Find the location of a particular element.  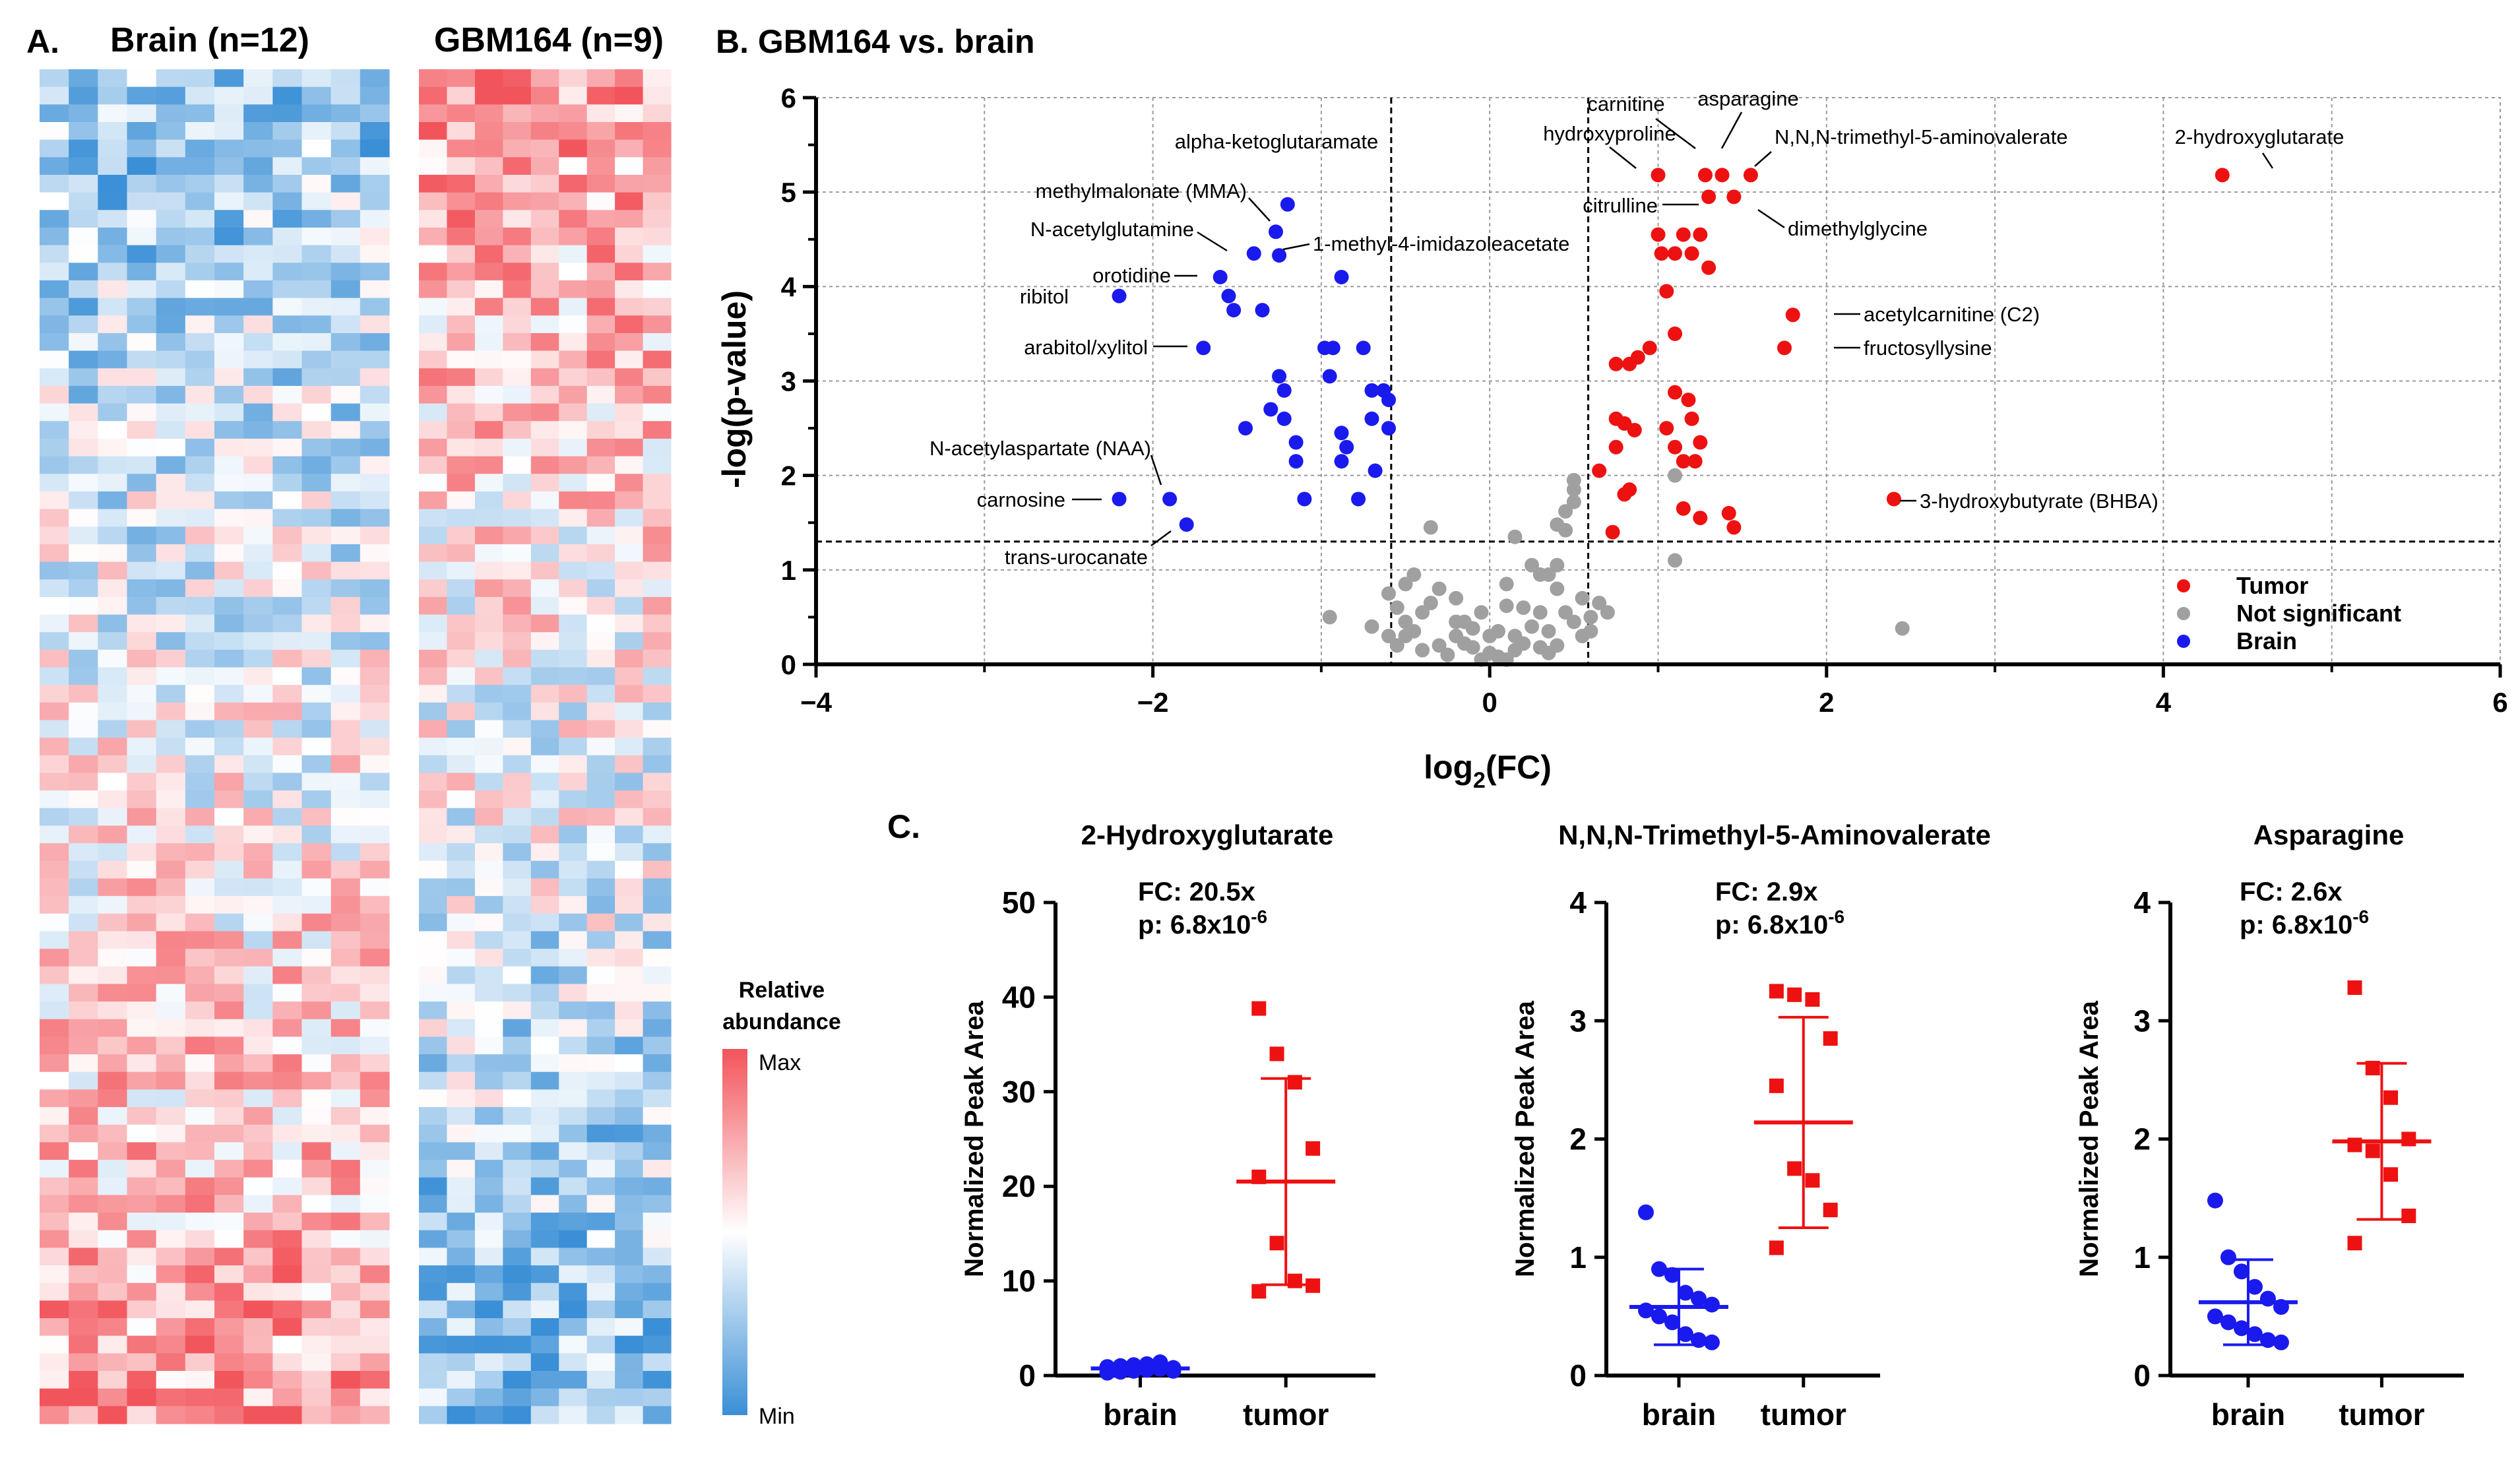

legend-ns-dot is located at coordinates (2183, 613).